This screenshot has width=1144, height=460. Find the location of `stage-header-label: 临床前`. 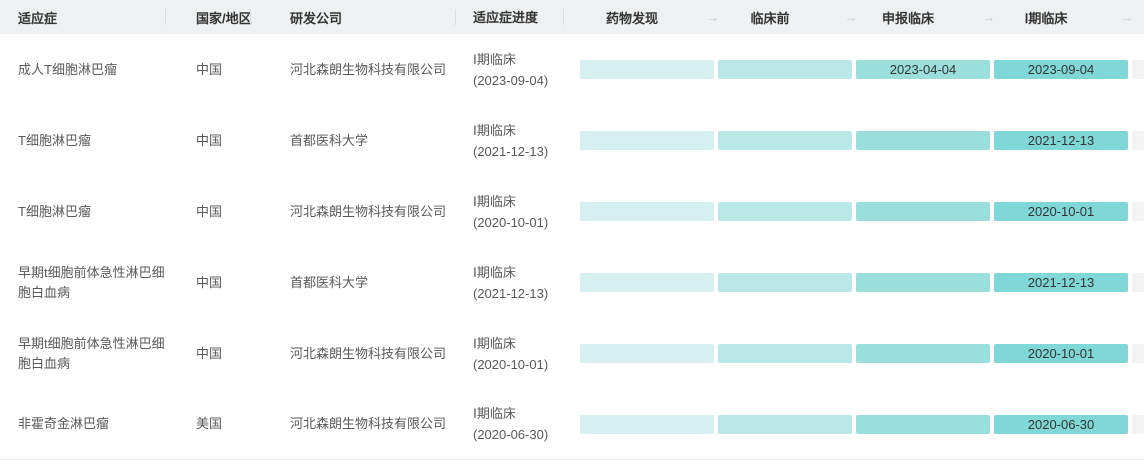

stage-header-label: 临床前 is located at coordinates (770, 18).